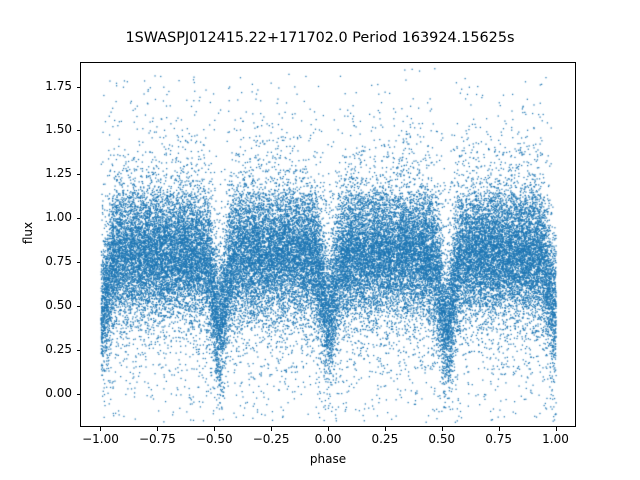  Describe the element at coordinates (385, 439) in the screenshot. I see `x-tick-label: 0.25` at that location.